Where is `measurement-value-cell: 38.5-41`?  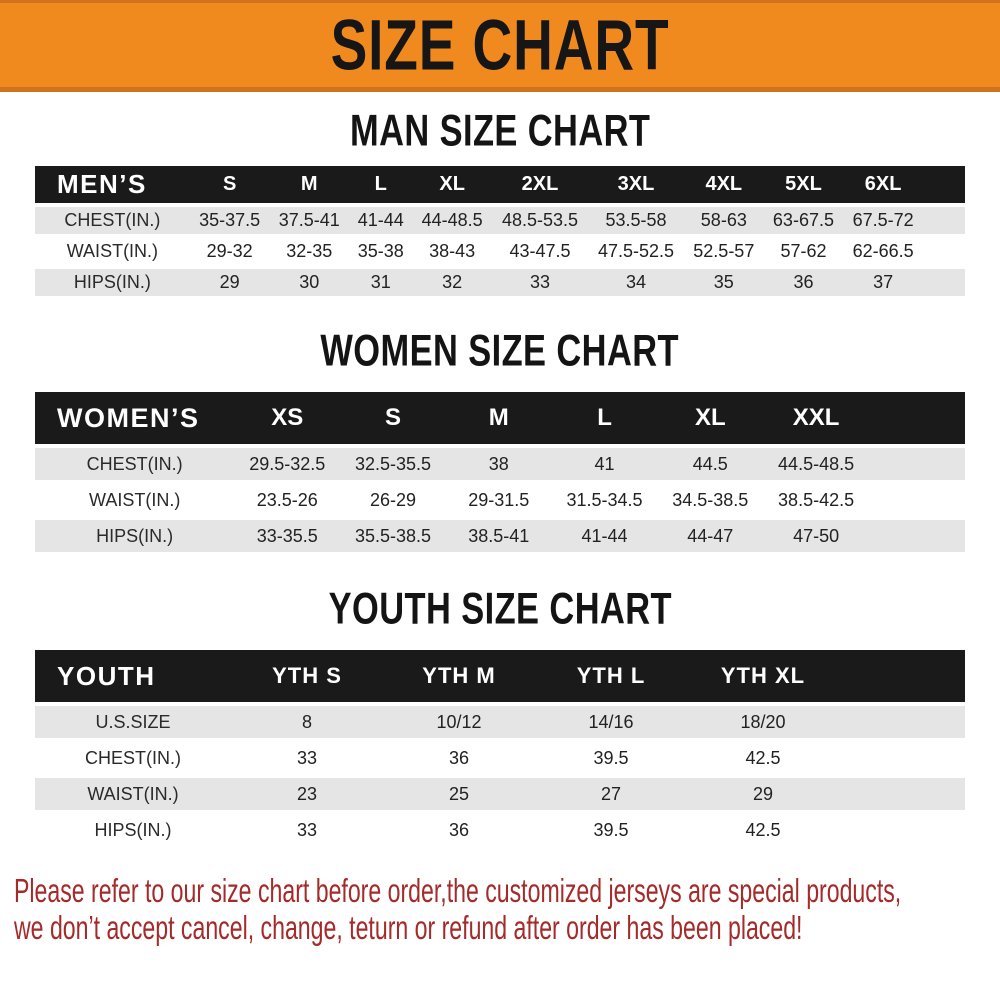 measurement-value-cell: 38.5-41 is located at coordinates (498, 537).